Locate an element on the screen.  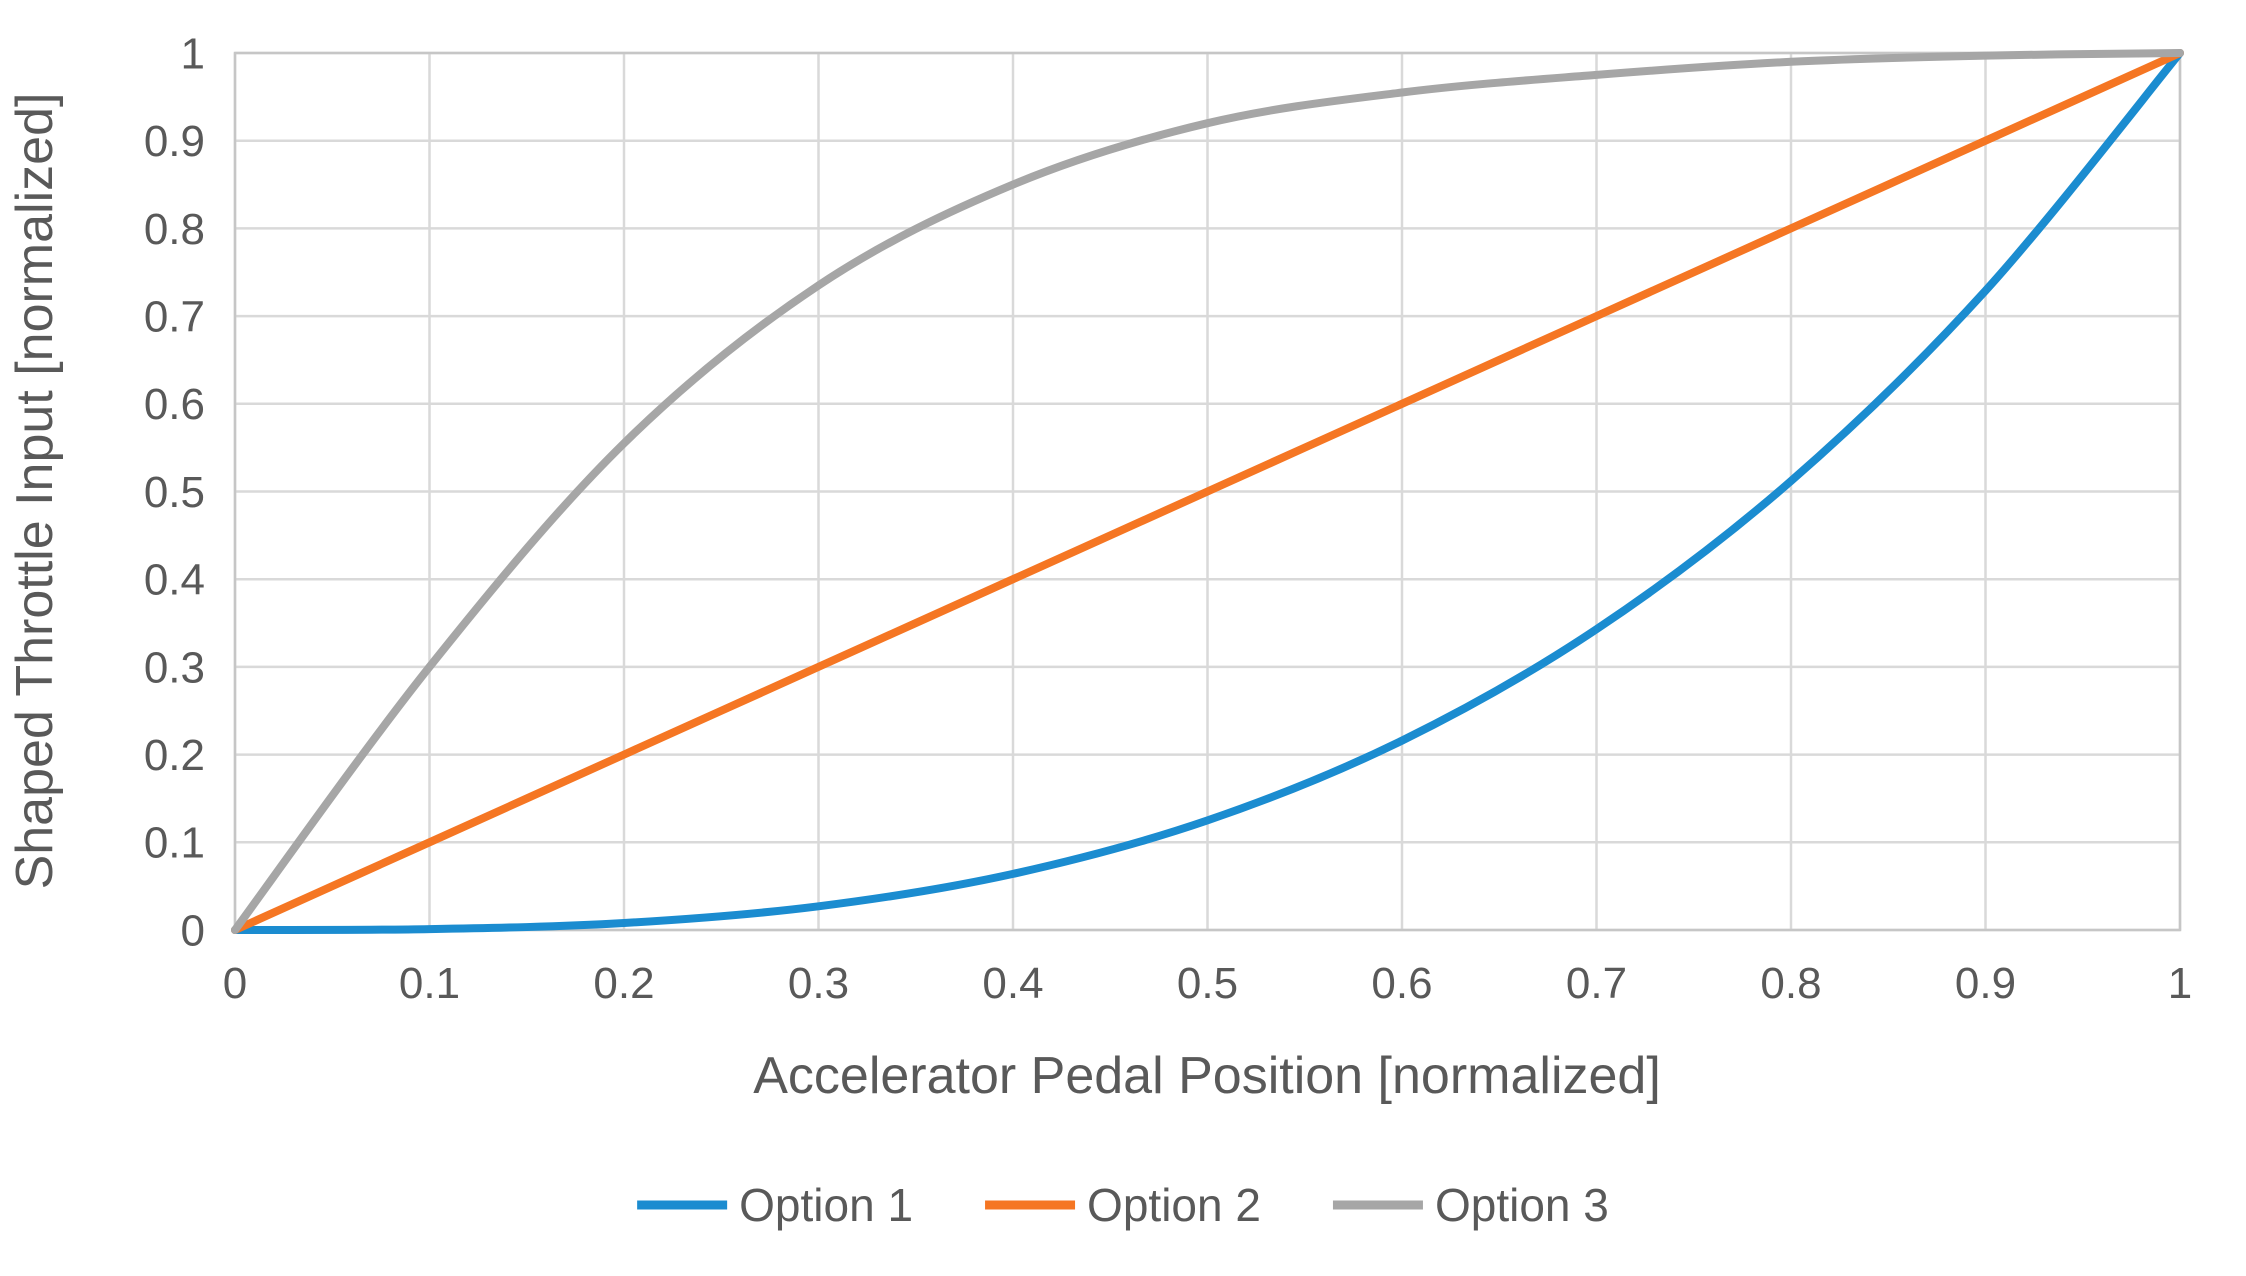
legend-label: Option 1 is located at coordinates (826, 1205).